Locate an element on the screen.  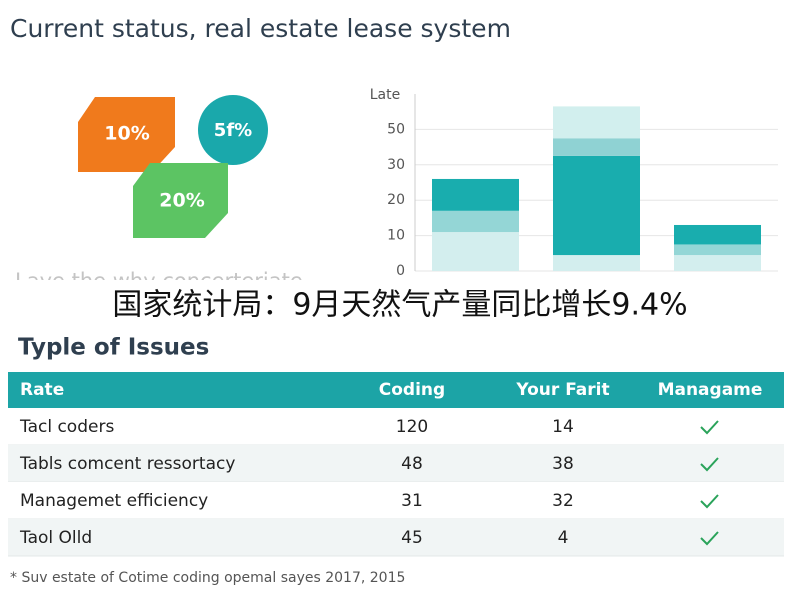
table-cell: Tacl coders is located at coordinates (66, 427).